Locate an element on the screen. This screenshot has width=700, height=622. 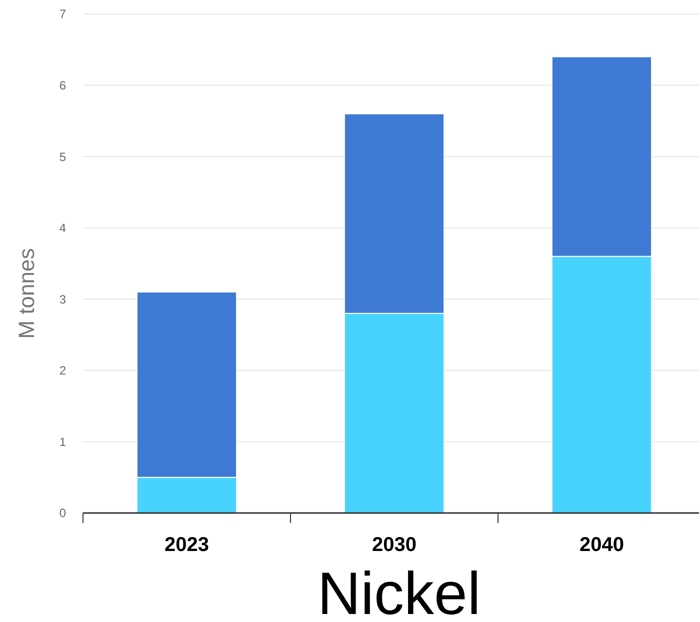
y-tick-label: 3 is located at coordinates (62, 299).